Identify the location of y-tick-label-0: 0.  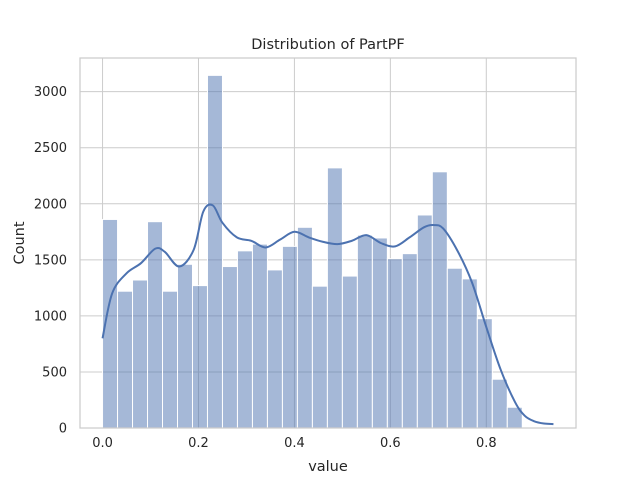
(63, 429).